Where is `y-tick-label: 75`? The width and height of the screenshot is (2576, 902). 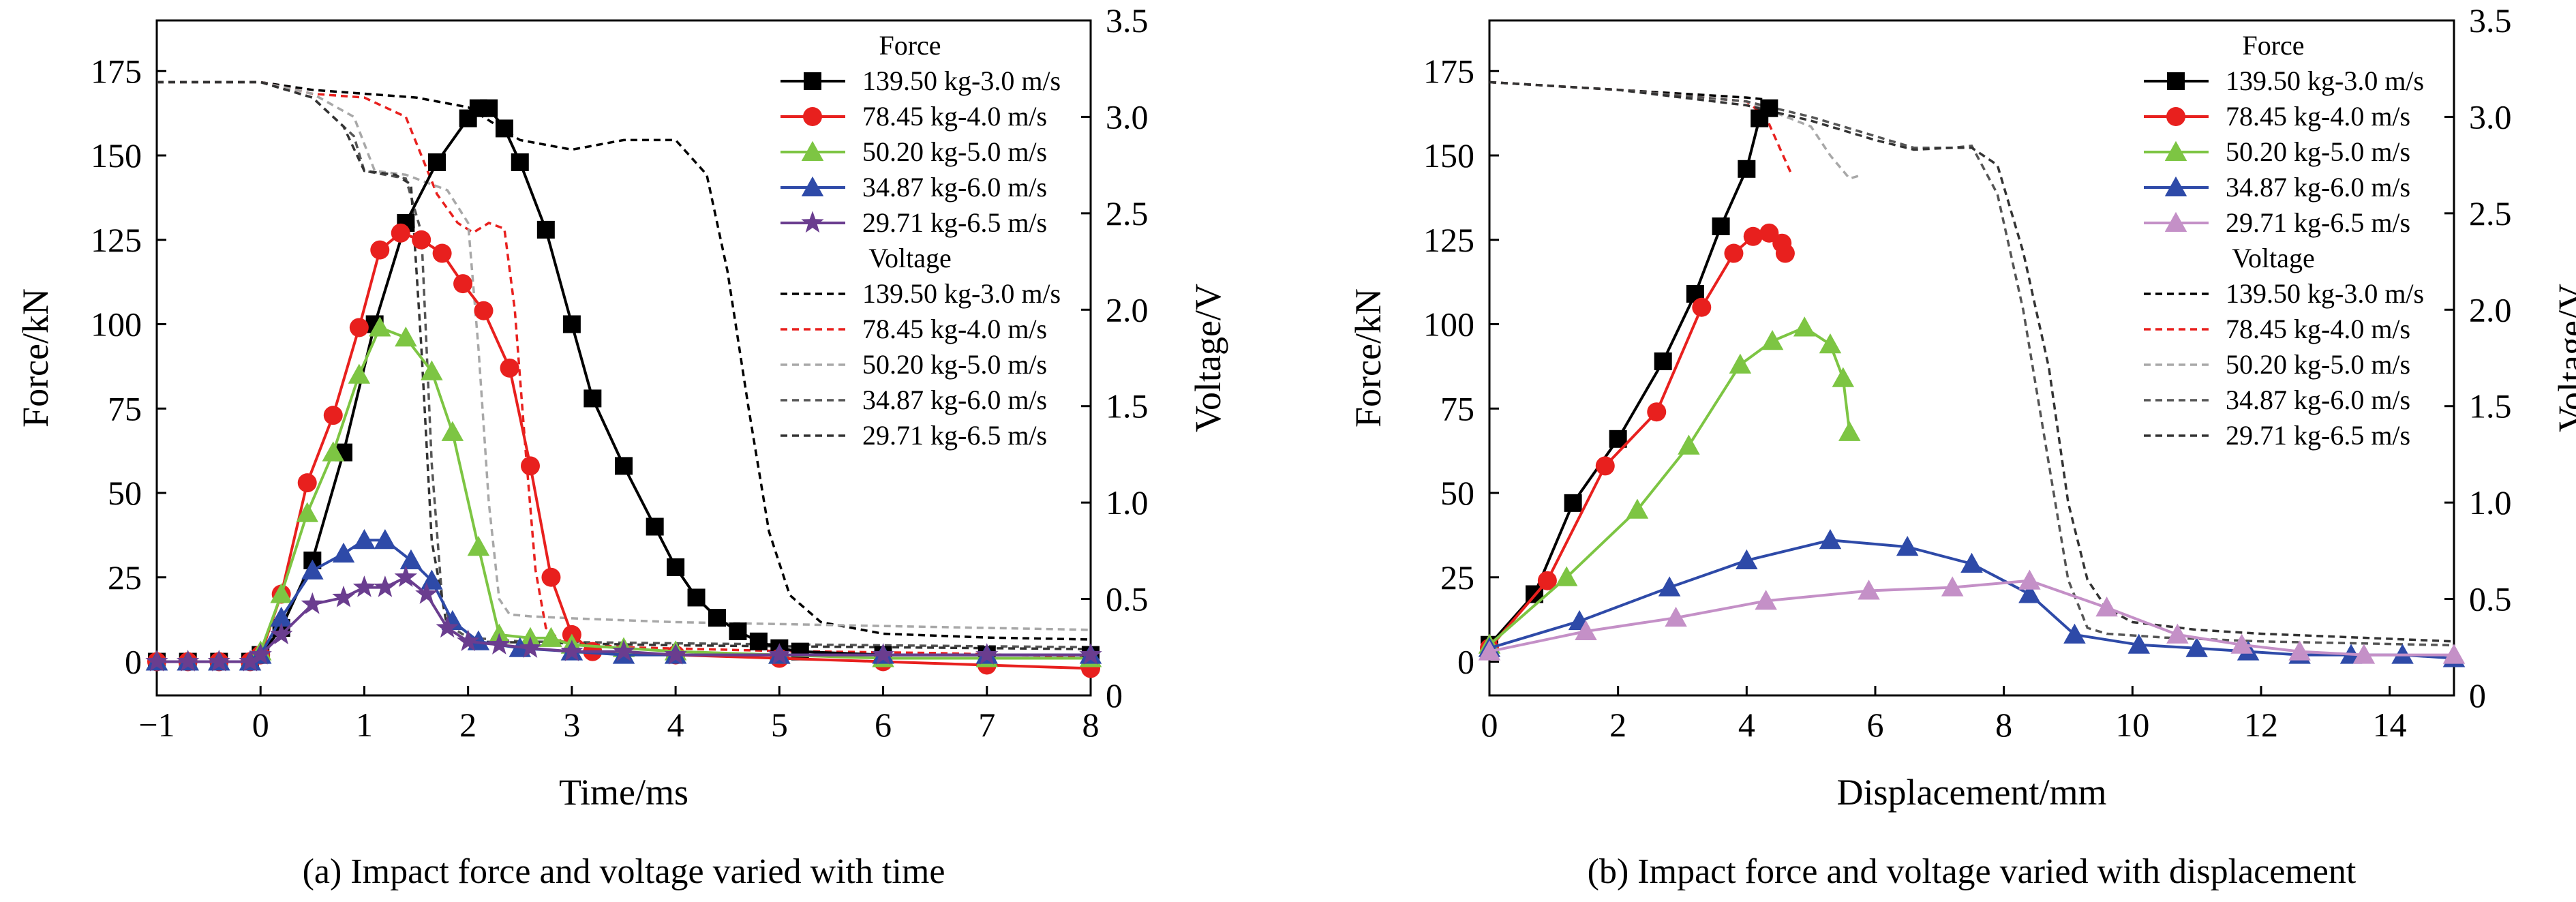 y-tick-label: 75 is located at coordinates (1457, 408).